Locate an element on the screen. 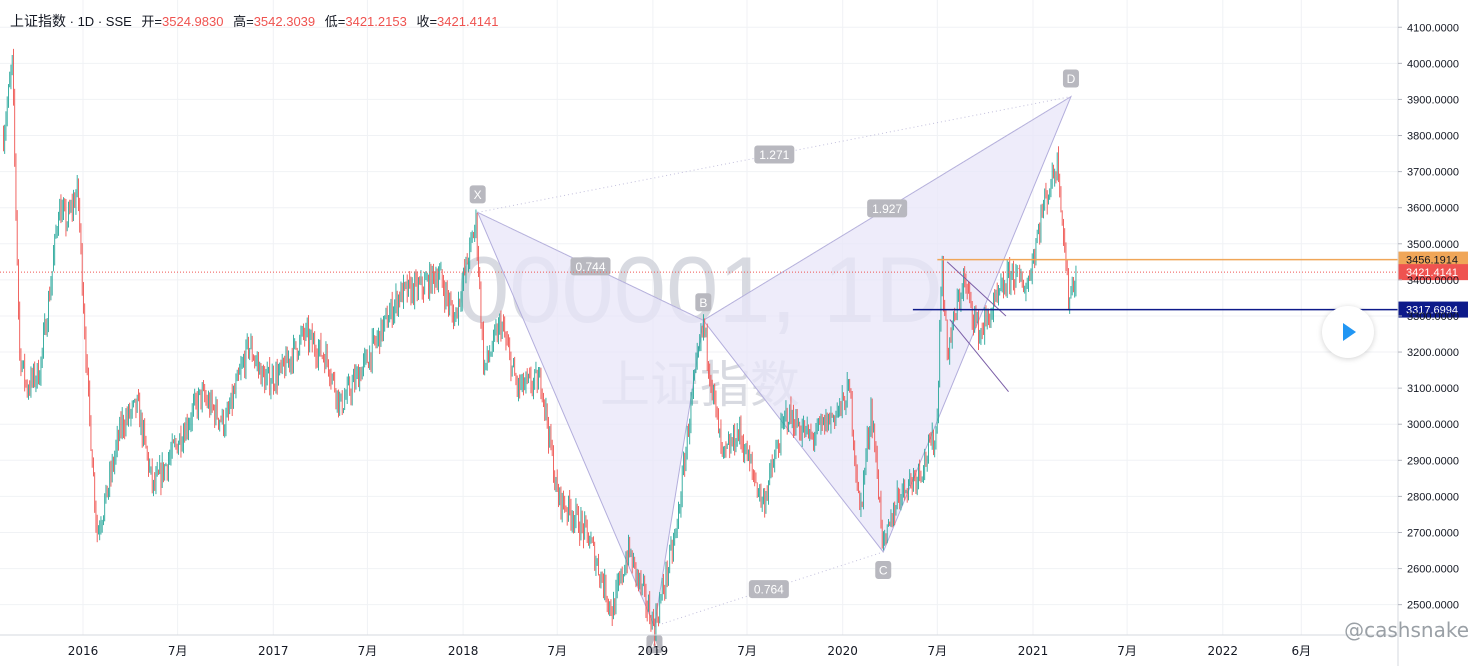 This screenshot has height=666, width=1475. time-tick-label: 2016 is located at coordinates (83, 651).